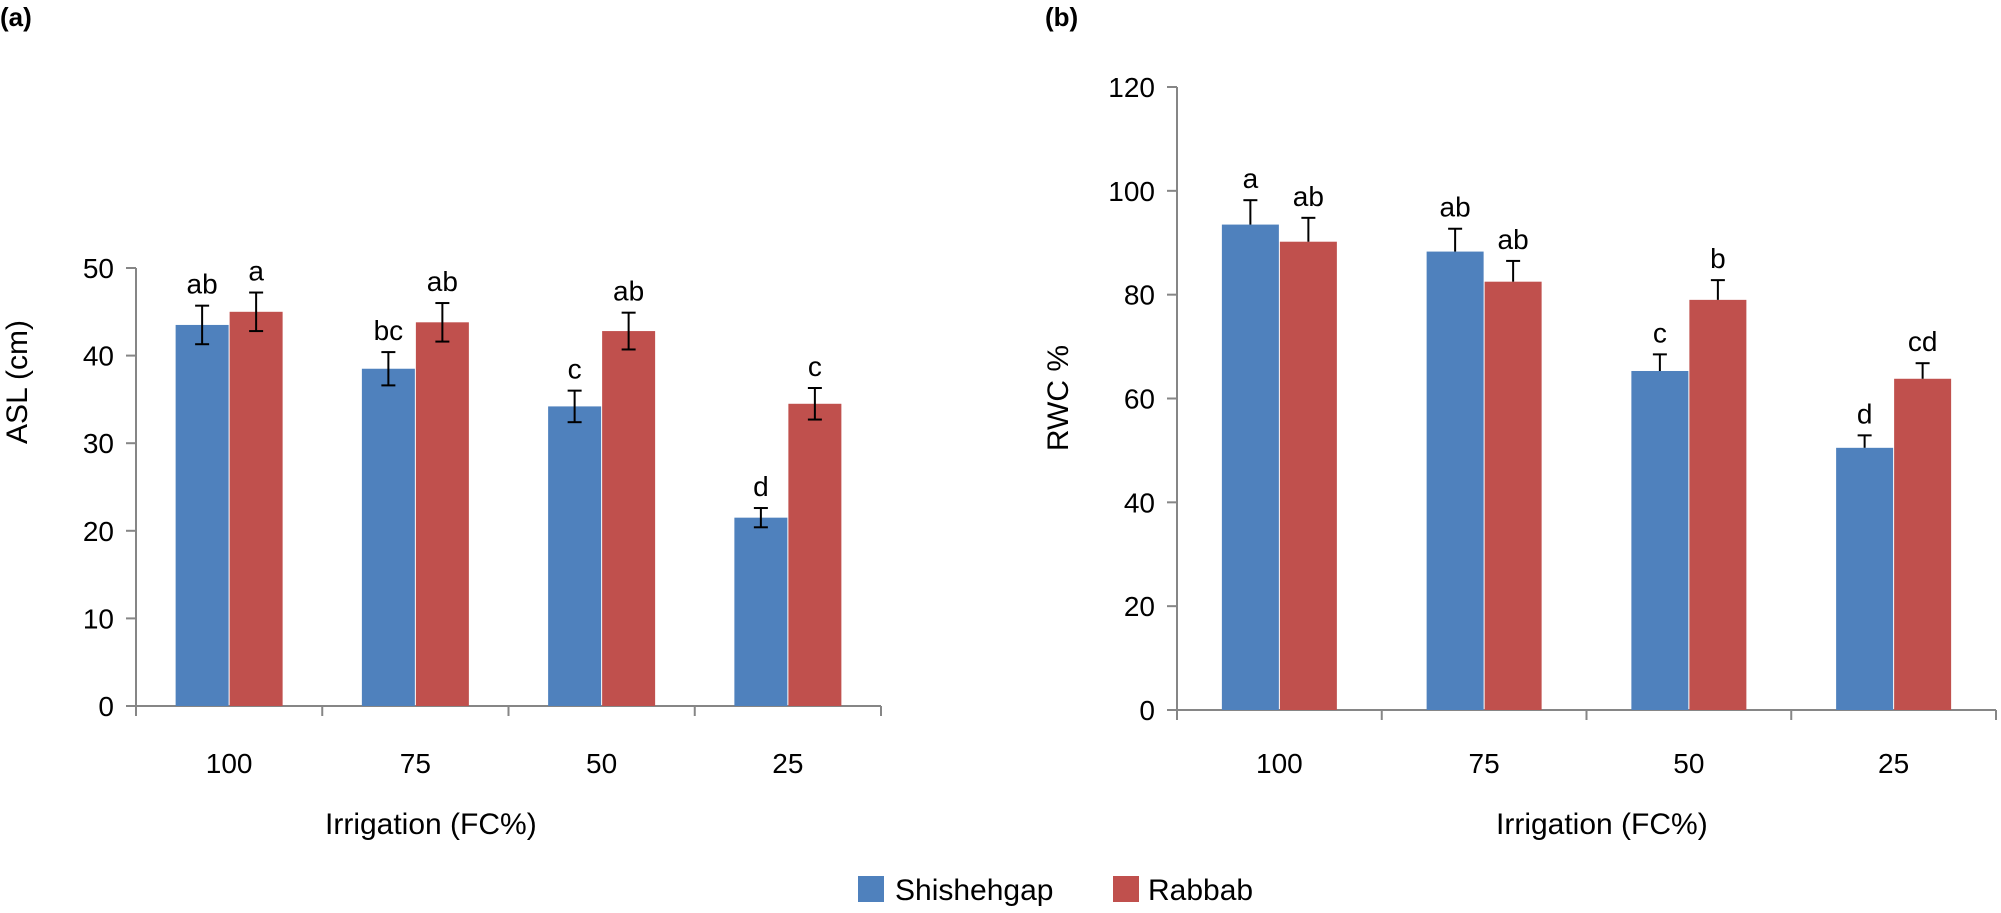  What do you see at coordinates (16, 17) in the screenshot?
I see `panel-a-label: (a)` at bounding box center [16, 17].